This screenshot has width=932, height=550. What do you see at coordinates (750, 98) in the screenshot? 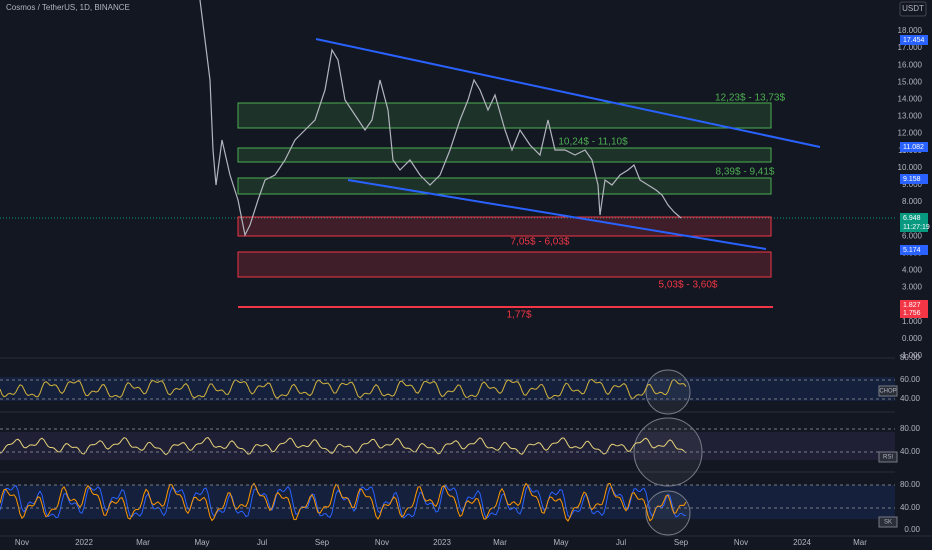
I see `zone-label: 12,23$ - 13,73$` at bounding box center [750, 98].